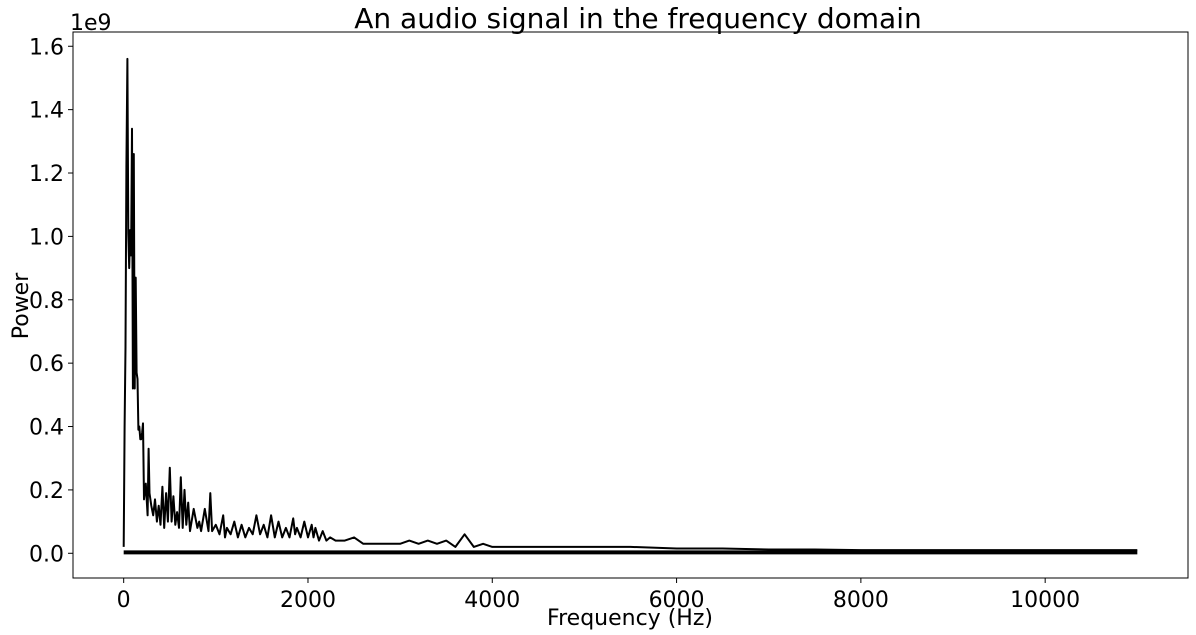 The width and height of the screenshot is (1196, 635). What do you see at coordinates (46, 237) in the screenshot?
I see `y-tick-label: 1.0` at bounding box center [46, 237].